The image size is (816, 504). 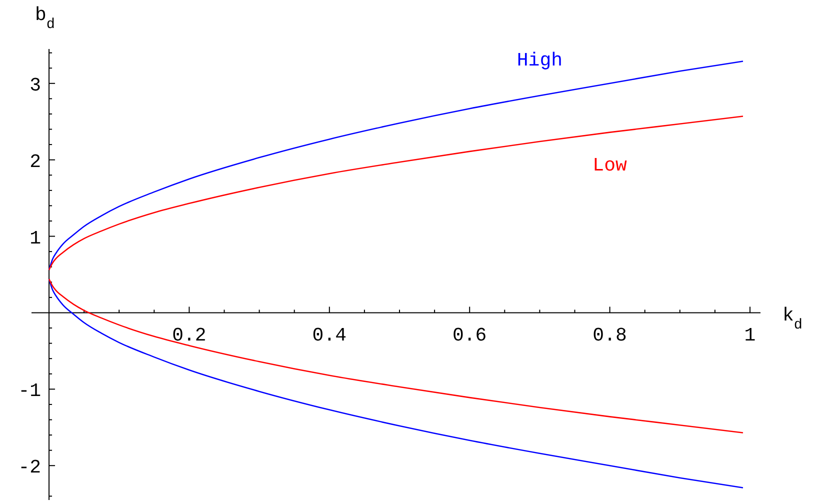 What do you see at coordinates (36, 161) in the screenshot?
I see `y-tick-label: 2` at bounding box center [36, 161].